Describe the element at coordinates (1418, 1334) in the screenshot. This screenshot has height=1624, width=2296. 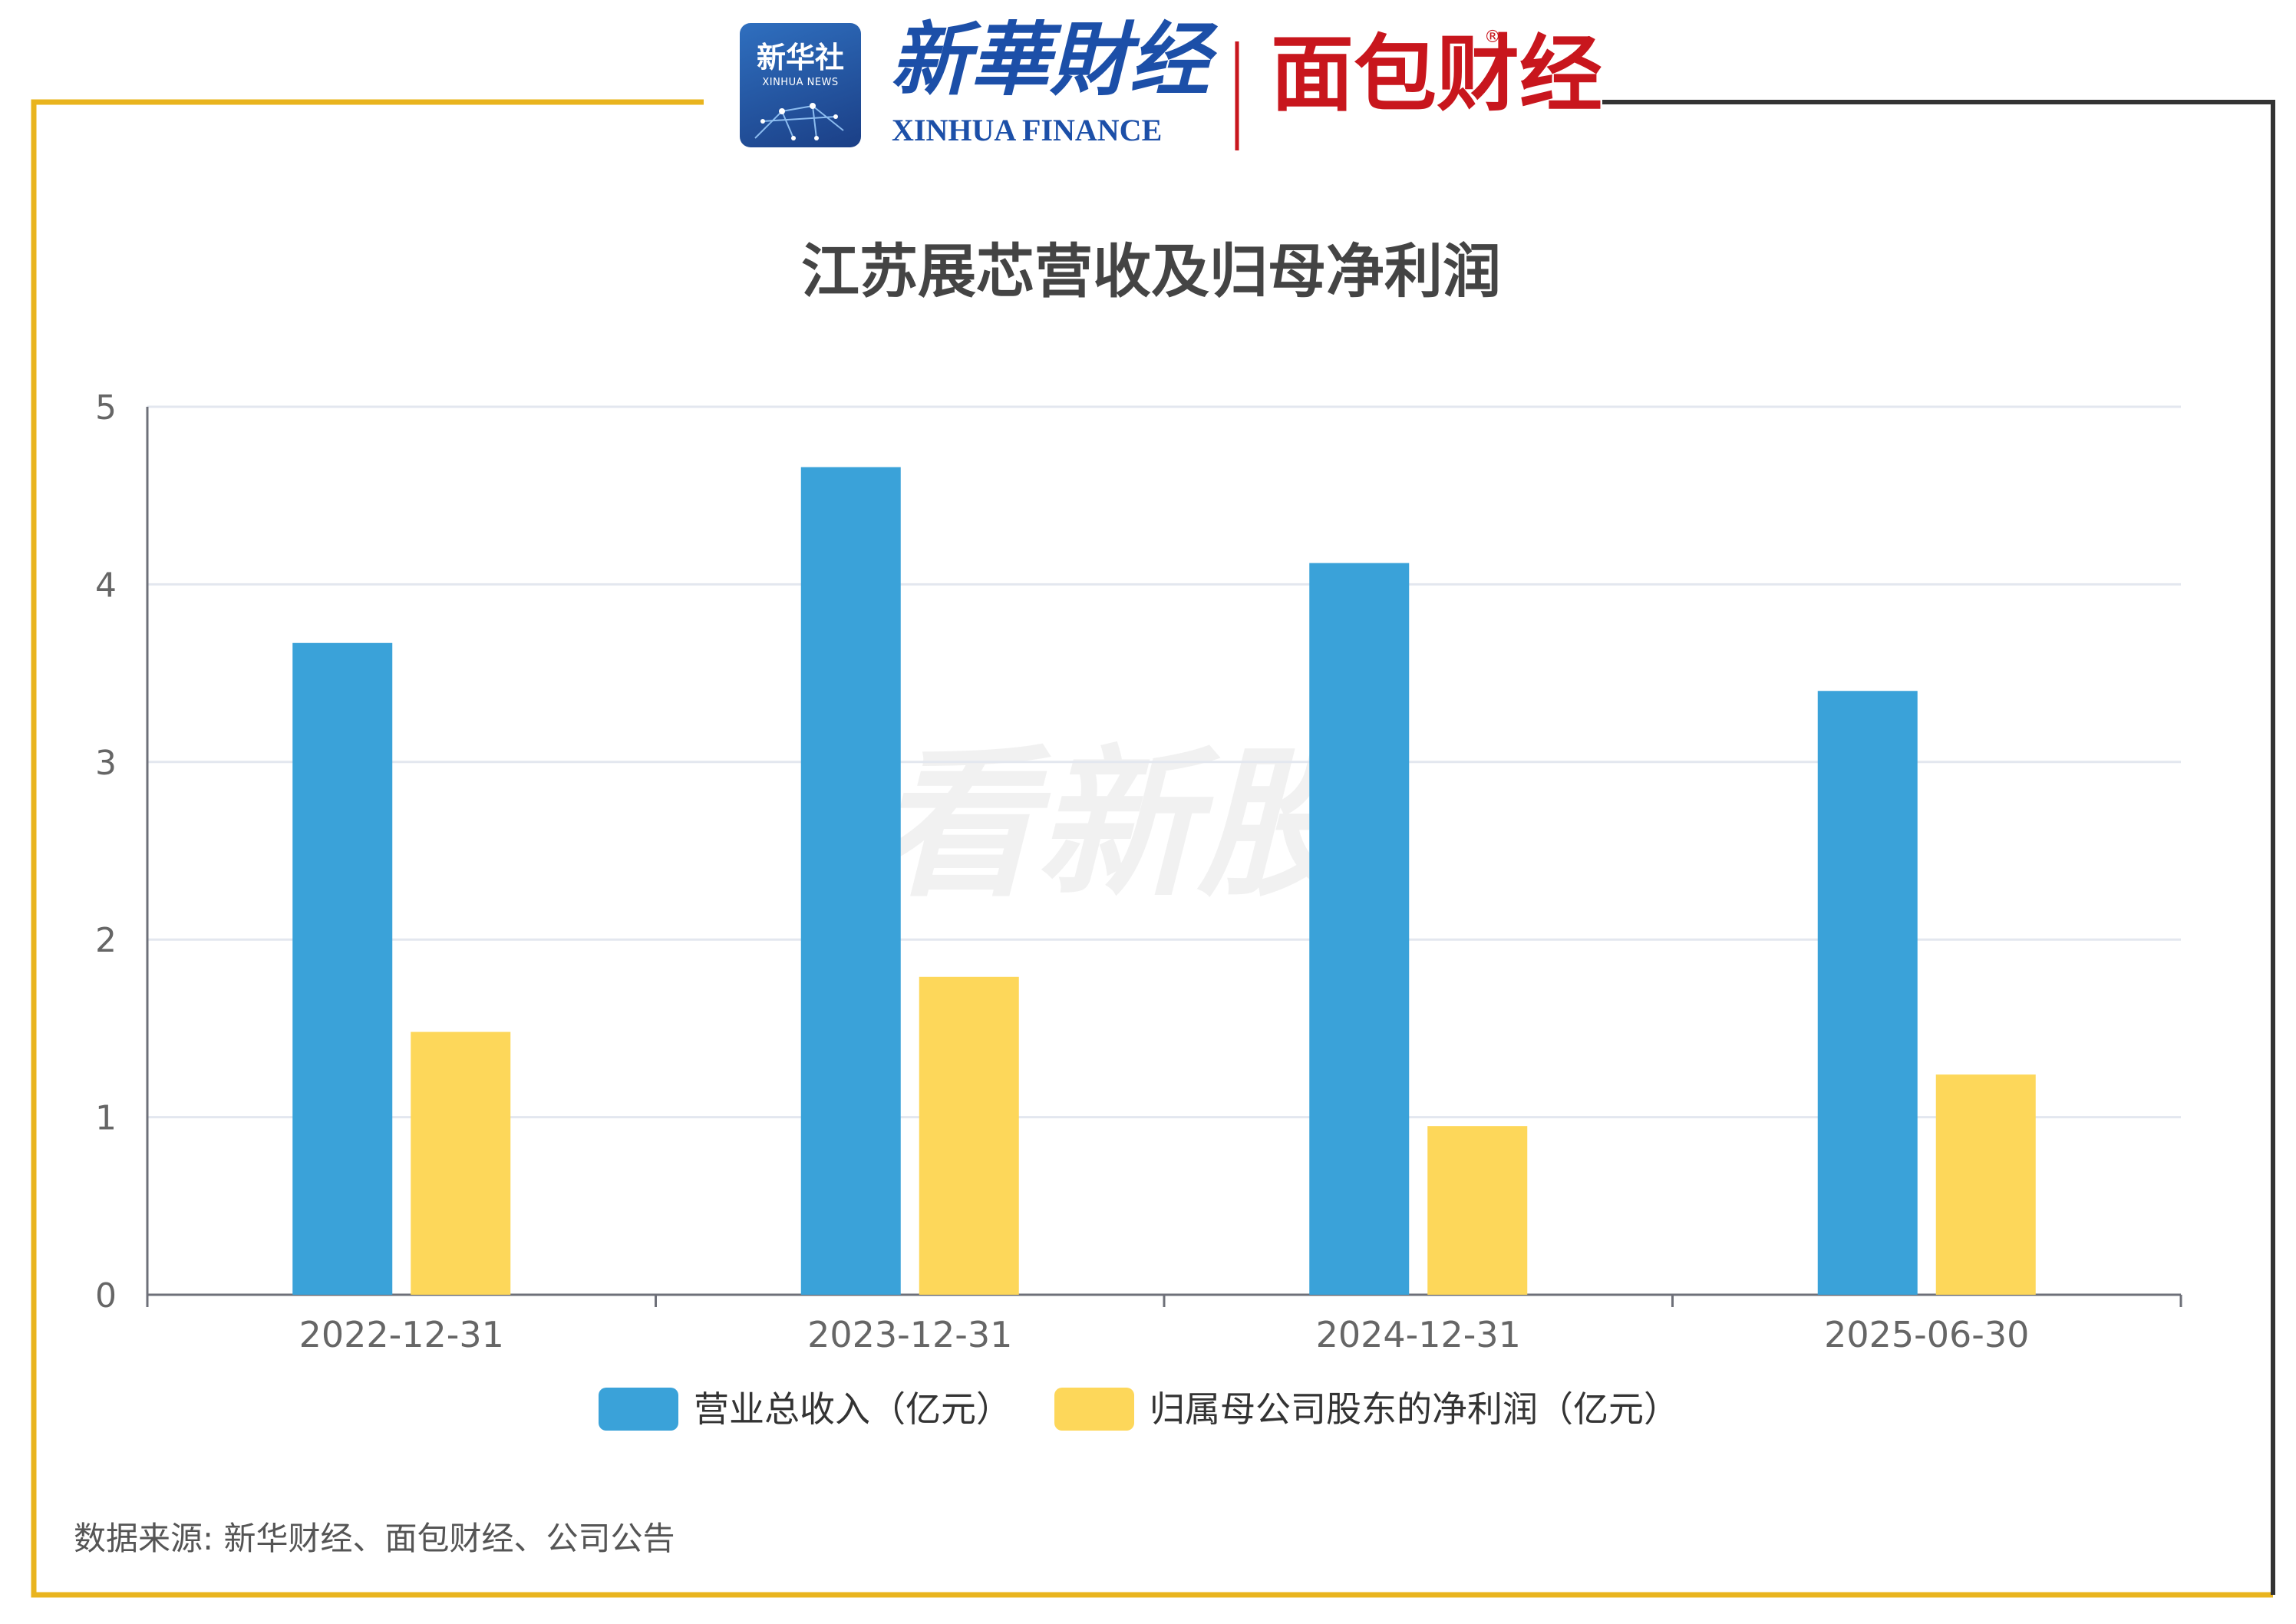
I see `x-tick-label: 2024-12-31` at that location.